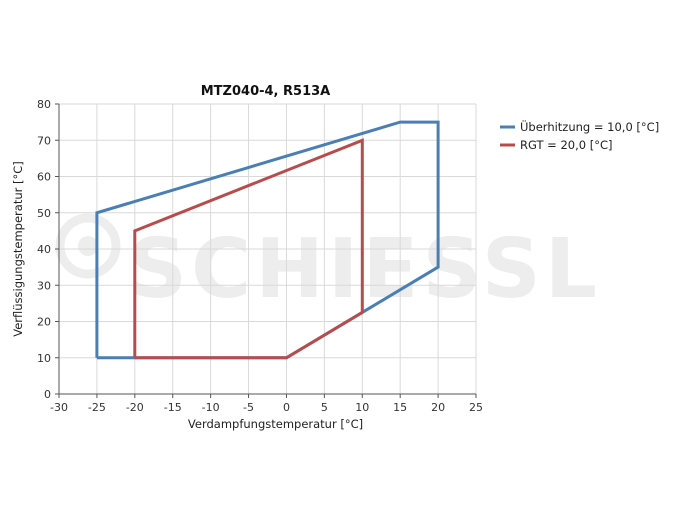 This screenshot has height=514, width=685. What do you see at coordinates (88, 246) in the screenshot?
I see `schiessl-logo-icon` at bounding box center [88, 246].